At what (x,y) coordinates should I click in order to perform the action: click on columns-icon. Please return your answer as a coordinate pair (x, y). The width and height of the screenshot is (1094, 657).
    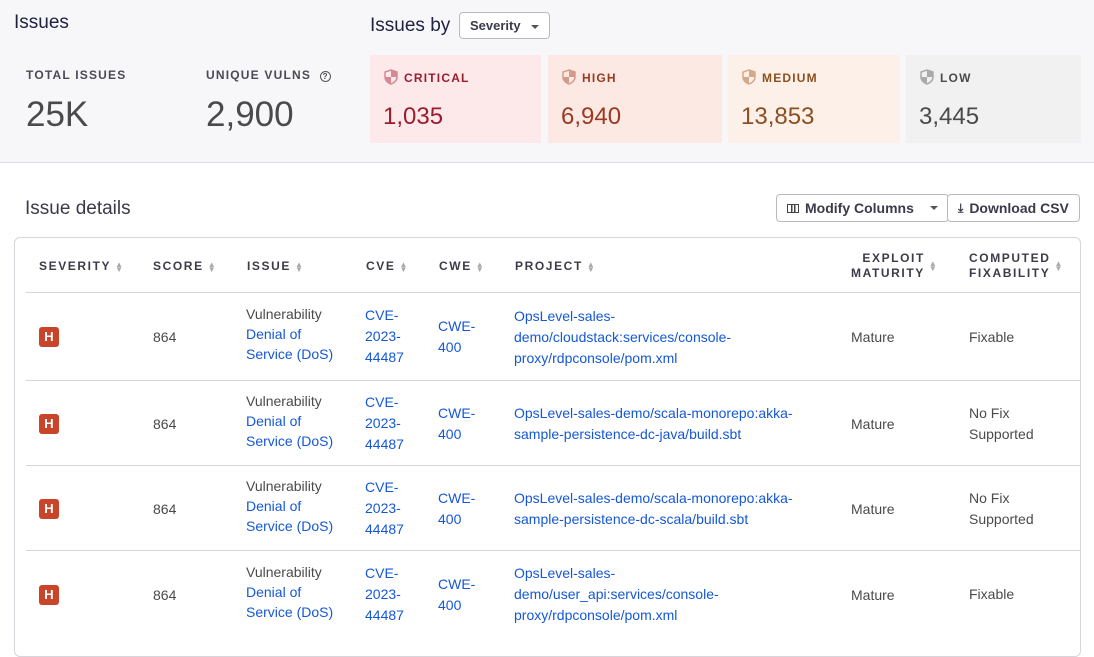
    Looking at the image, I should click on (793, 208).